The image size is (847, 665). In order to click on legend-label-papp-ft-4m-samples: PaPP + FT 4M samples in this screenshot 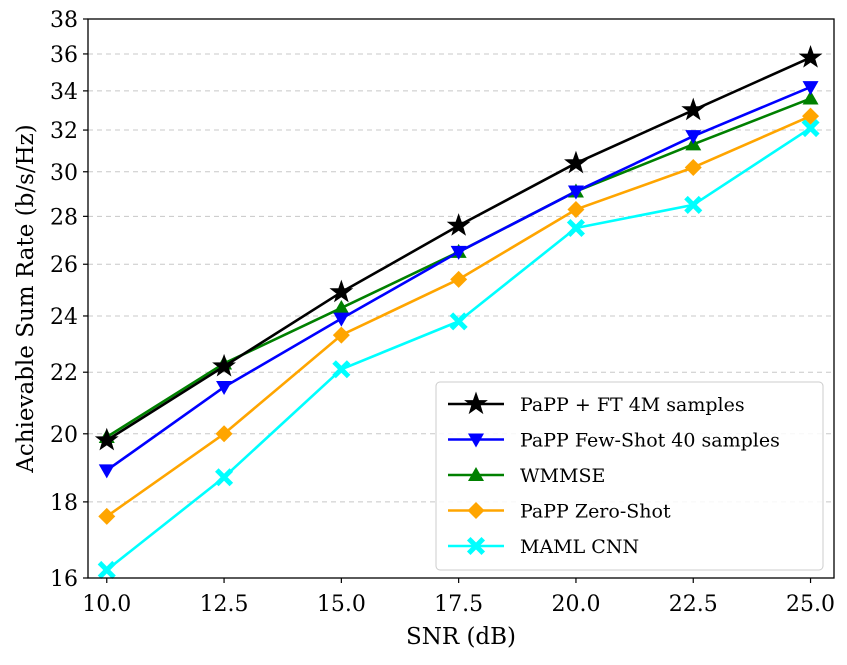, I will do `click(632, 405)`.